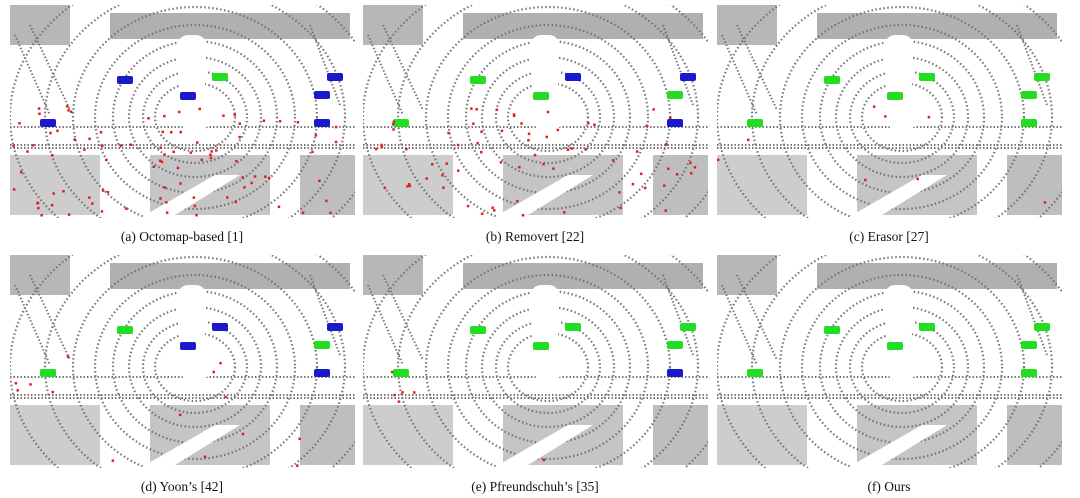  Describe the element at coordinates (182, 236) in the screenshot. I see `panel-caption: (a) Octomap-based [1]` at that location.